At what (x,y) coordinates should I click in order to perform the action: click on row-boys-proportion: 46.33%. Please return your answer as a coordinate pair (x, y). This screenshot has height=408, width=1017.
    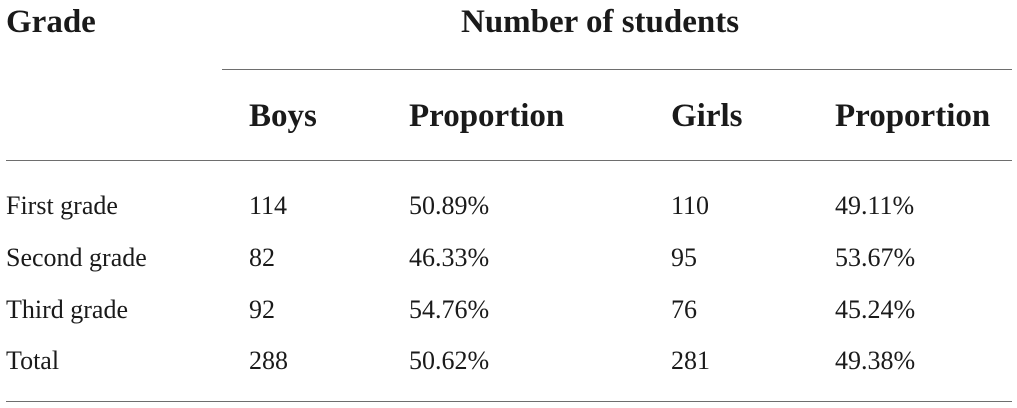
    Looking at the image, I should click on (449, 257).